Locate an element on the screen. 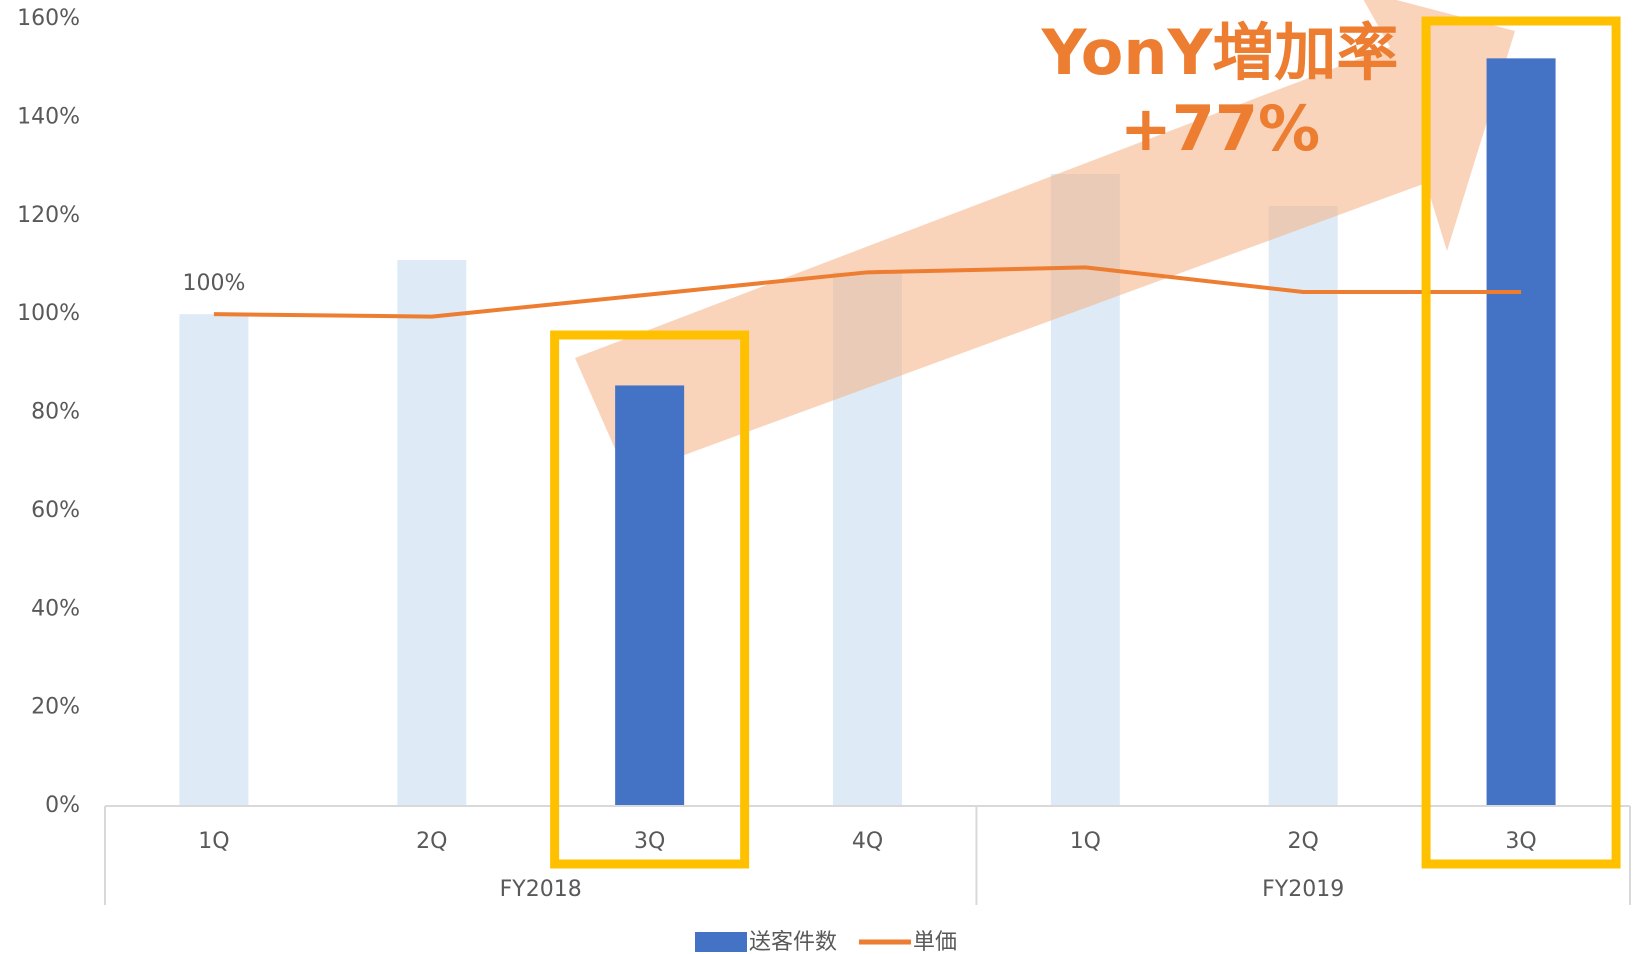  group-label: FY2019 is located at coordinates (1303, 889).